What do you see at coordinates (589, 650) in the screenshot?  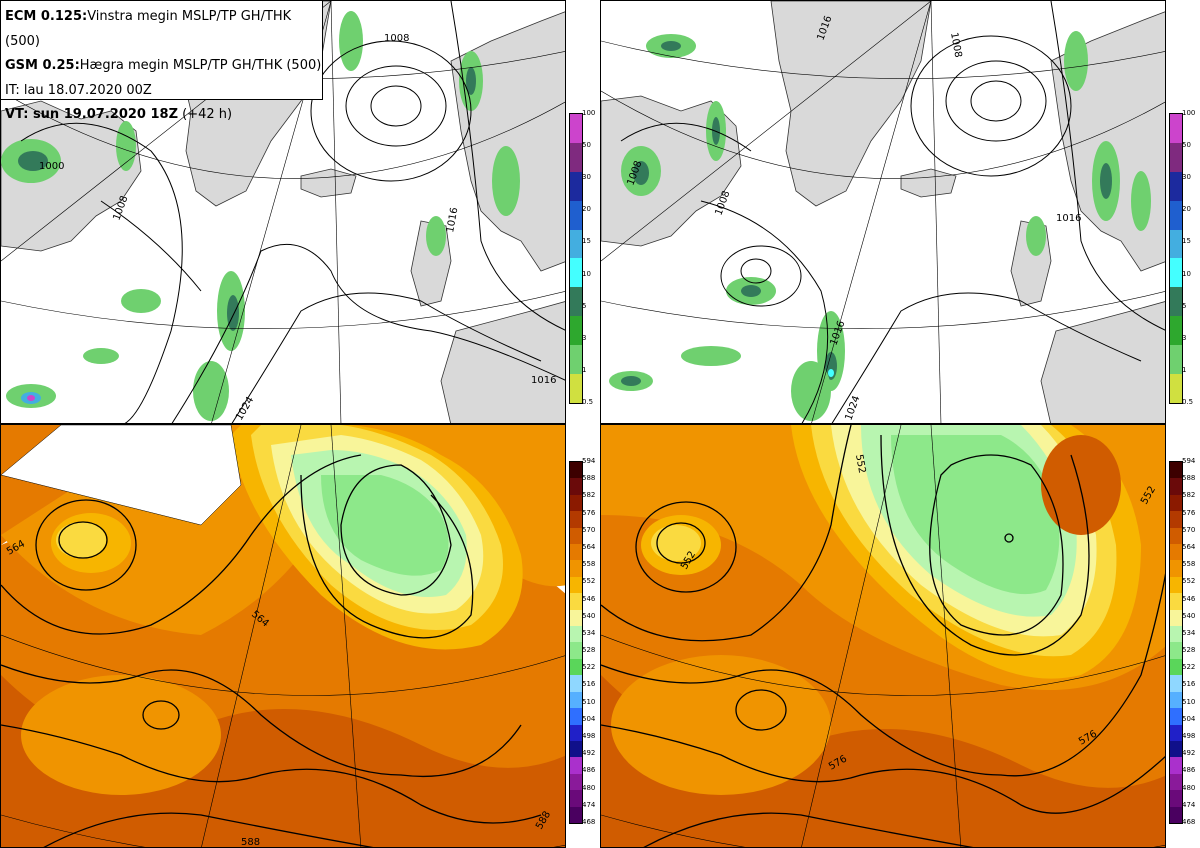 I see `colorbar-tick-label: 528` at bounding box center [589, 650].